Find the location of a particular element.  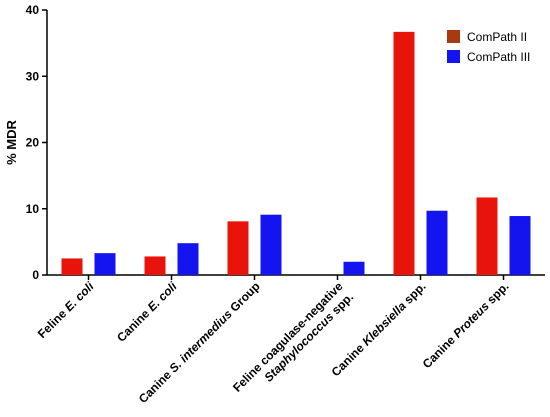

y-tick-label: 10 is located at coordinates (33, 209).